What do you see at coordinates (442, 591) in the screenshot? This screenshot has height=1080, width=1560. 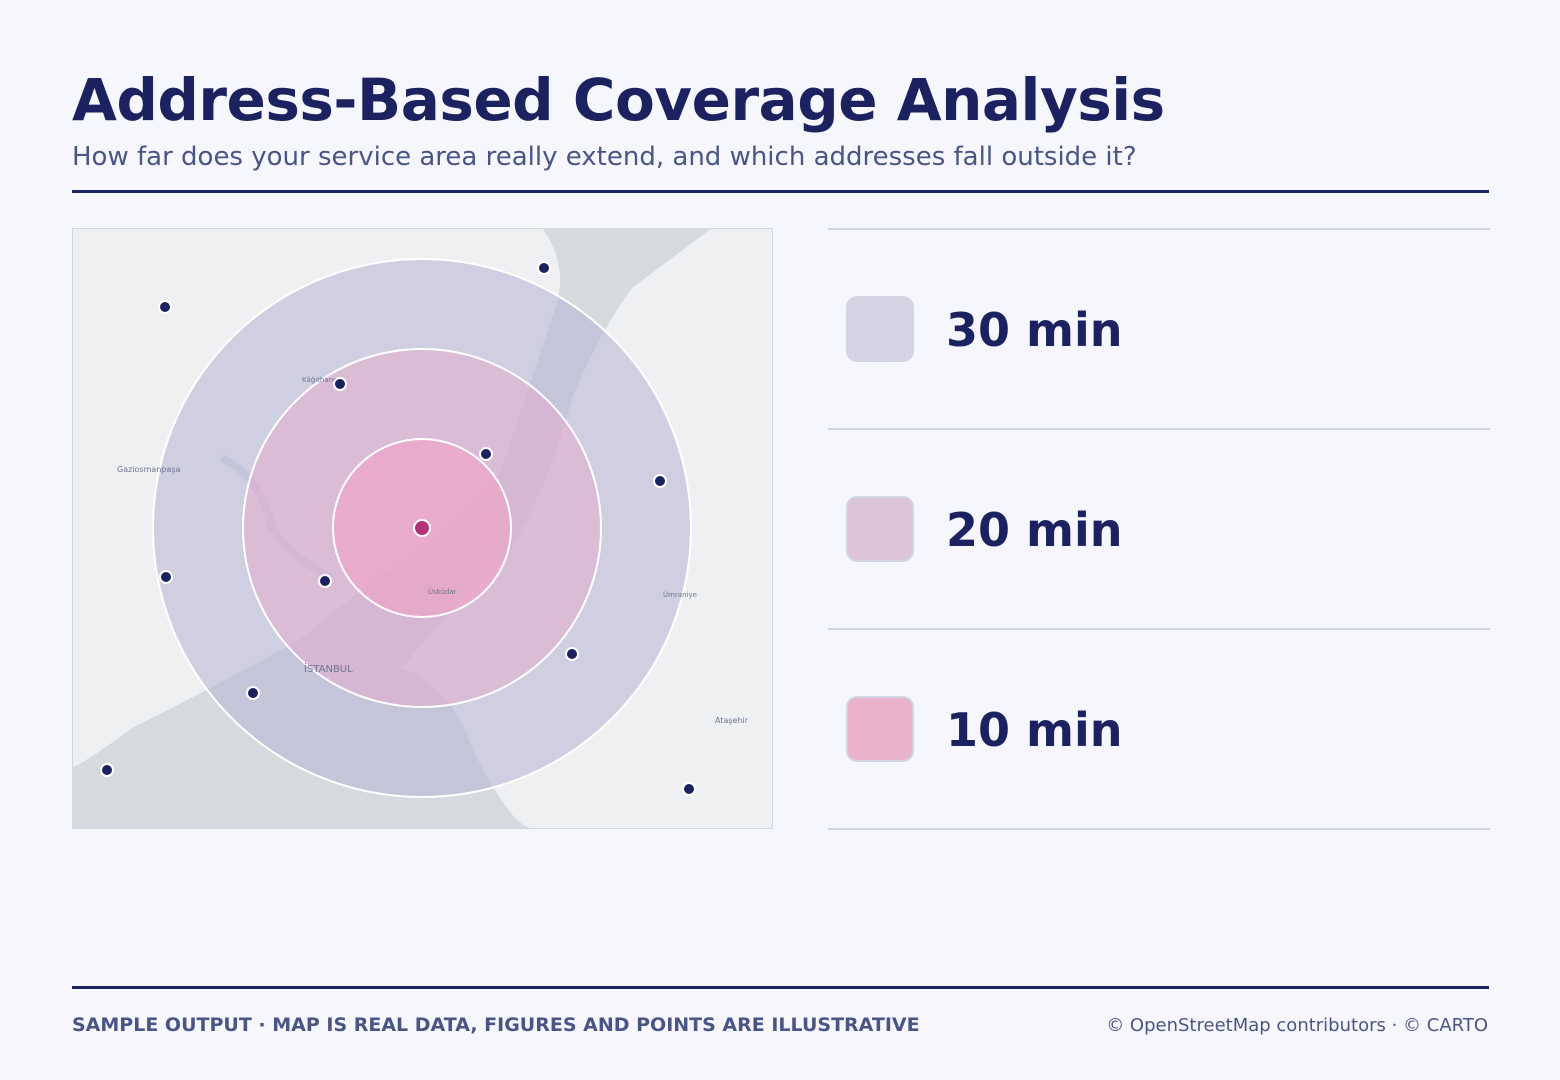 I see `place-label: Üsküdar` at bounding box center [442, 591].